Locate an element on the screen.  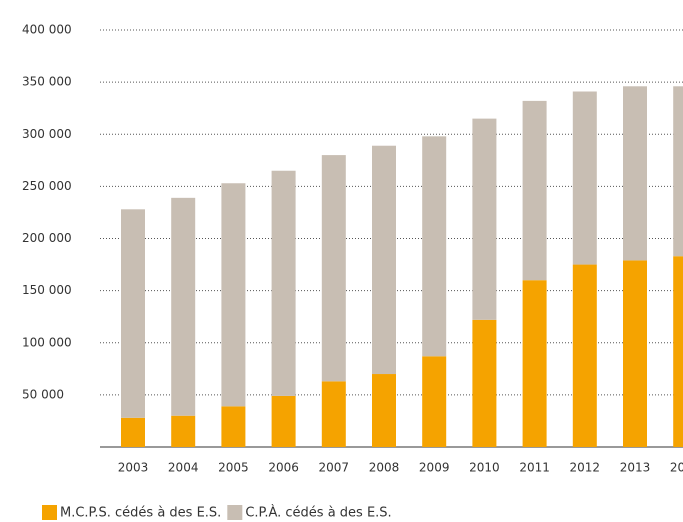
y-tick-label: 300 000 is located at coordinates (47, 134).